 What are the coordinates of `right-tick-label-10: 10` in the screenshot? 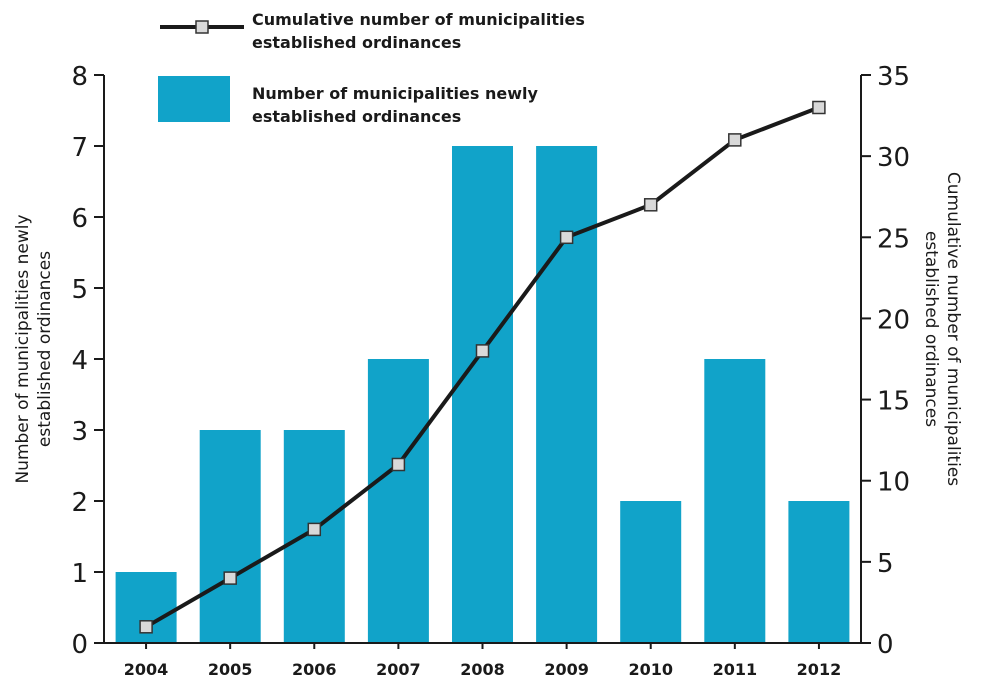 It's located at (893, 483).